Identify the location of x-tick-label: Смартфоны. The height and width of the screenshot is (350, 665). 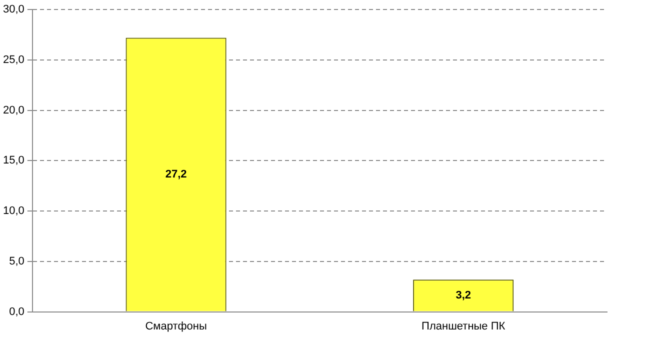
(176, 326).